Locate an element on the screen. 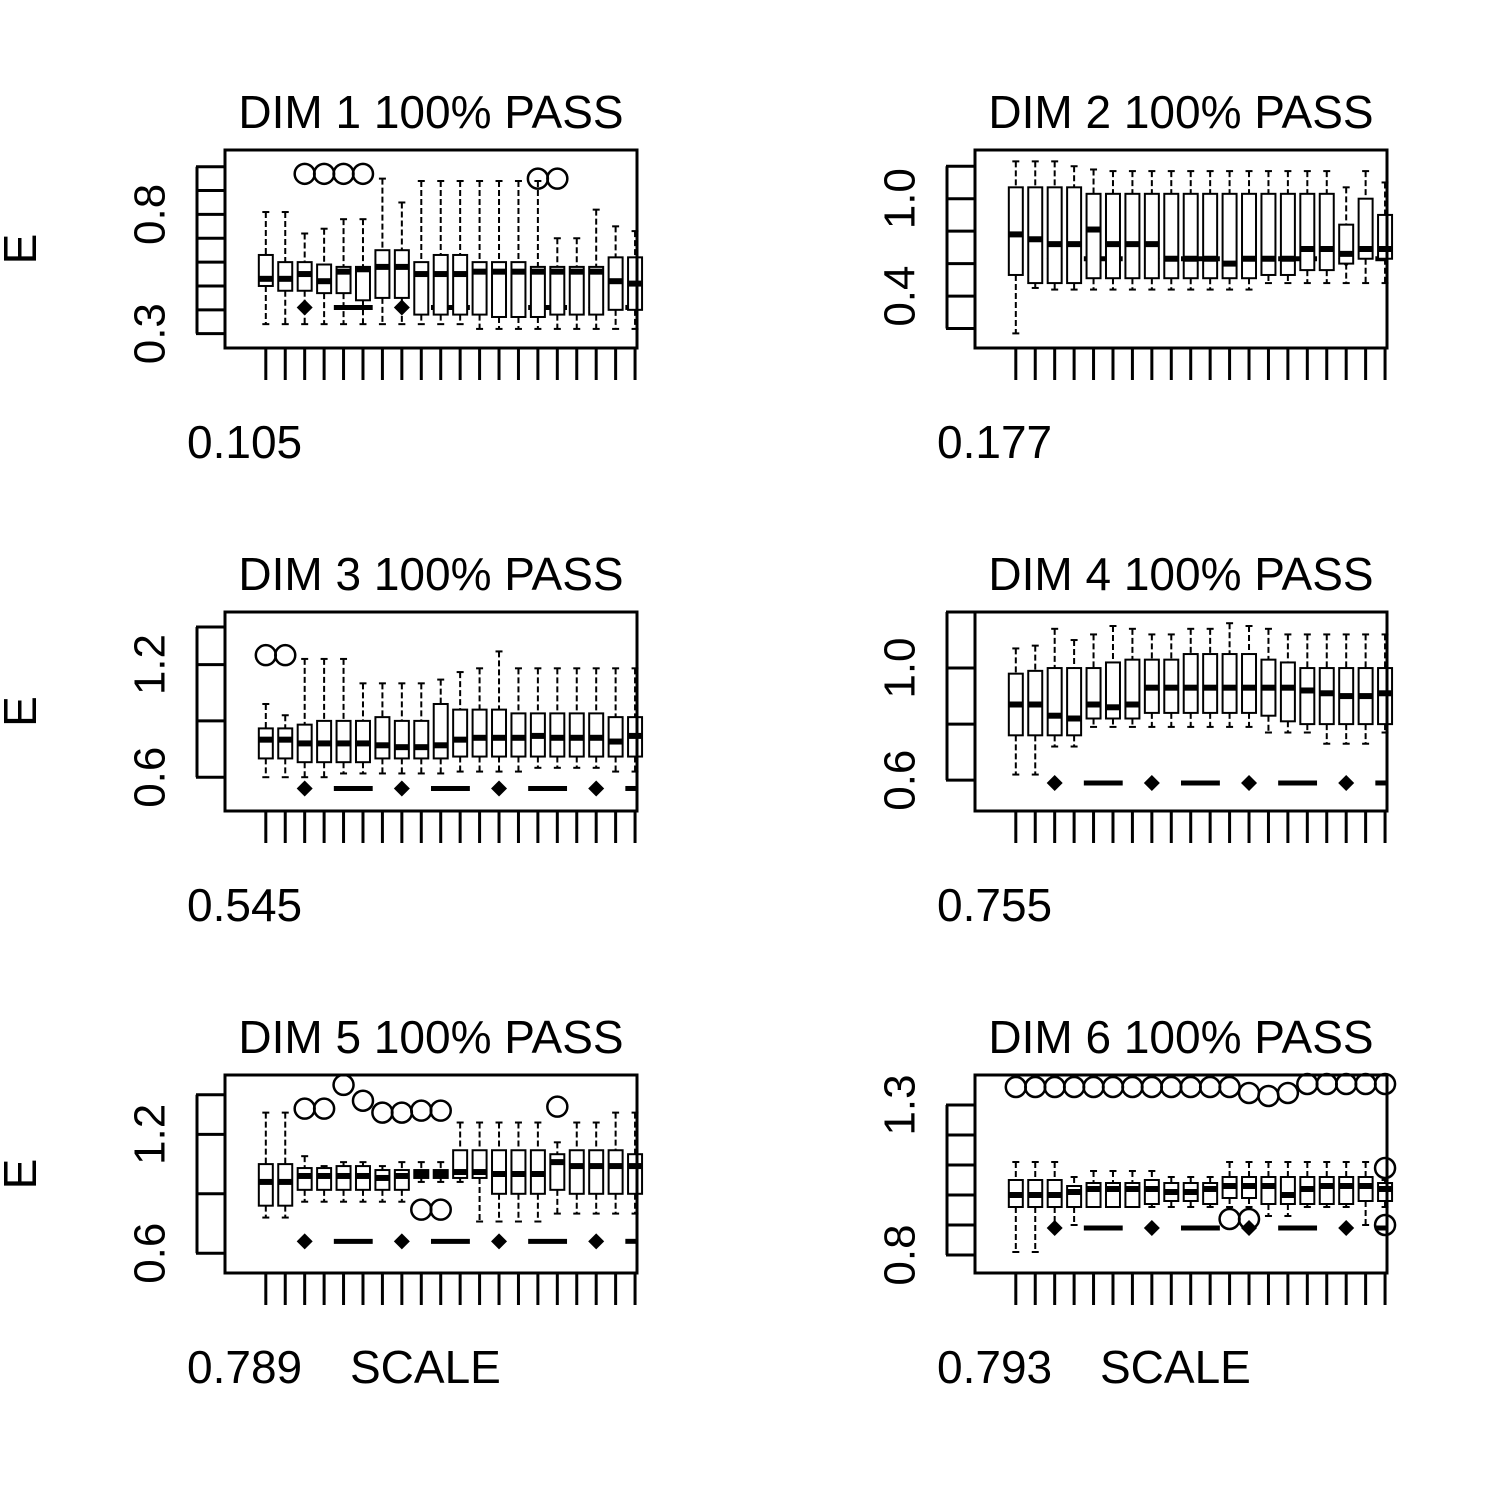  y-tick-label: 1.0 is located at coordinates (900, 198).